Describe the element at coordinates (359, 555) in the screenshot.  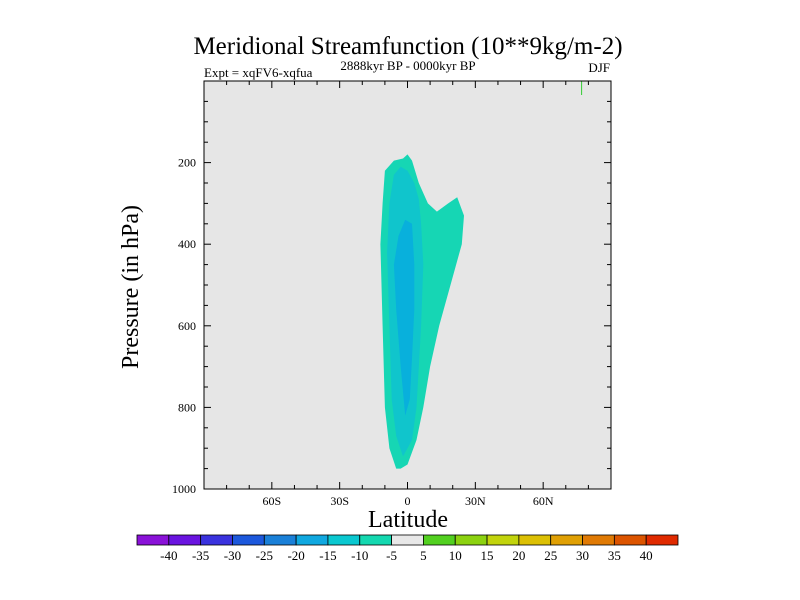
I see `colorbar-label: -10` at that location.